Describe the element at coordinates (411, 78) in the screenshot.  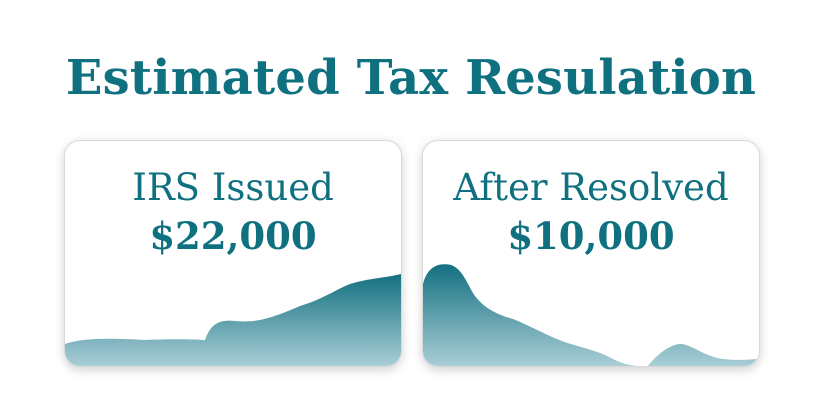
I see `page-title: Estimated Tax Resulation` at that location.